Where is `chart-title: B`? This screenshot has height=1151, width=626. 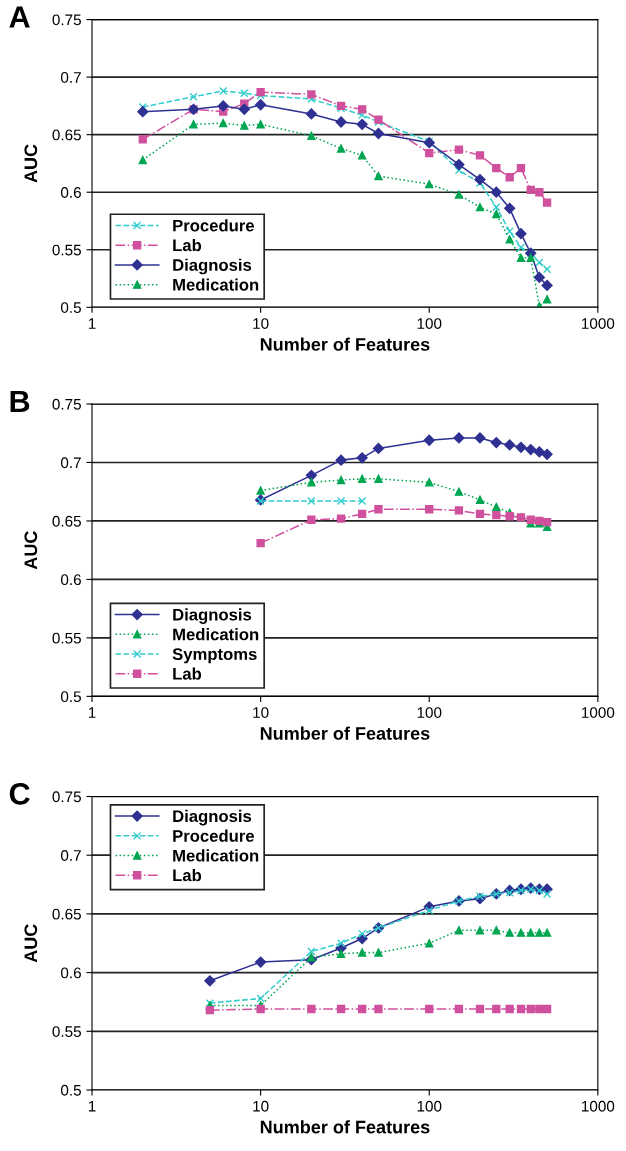 chart-title: B is located at coordinates (20, 401).